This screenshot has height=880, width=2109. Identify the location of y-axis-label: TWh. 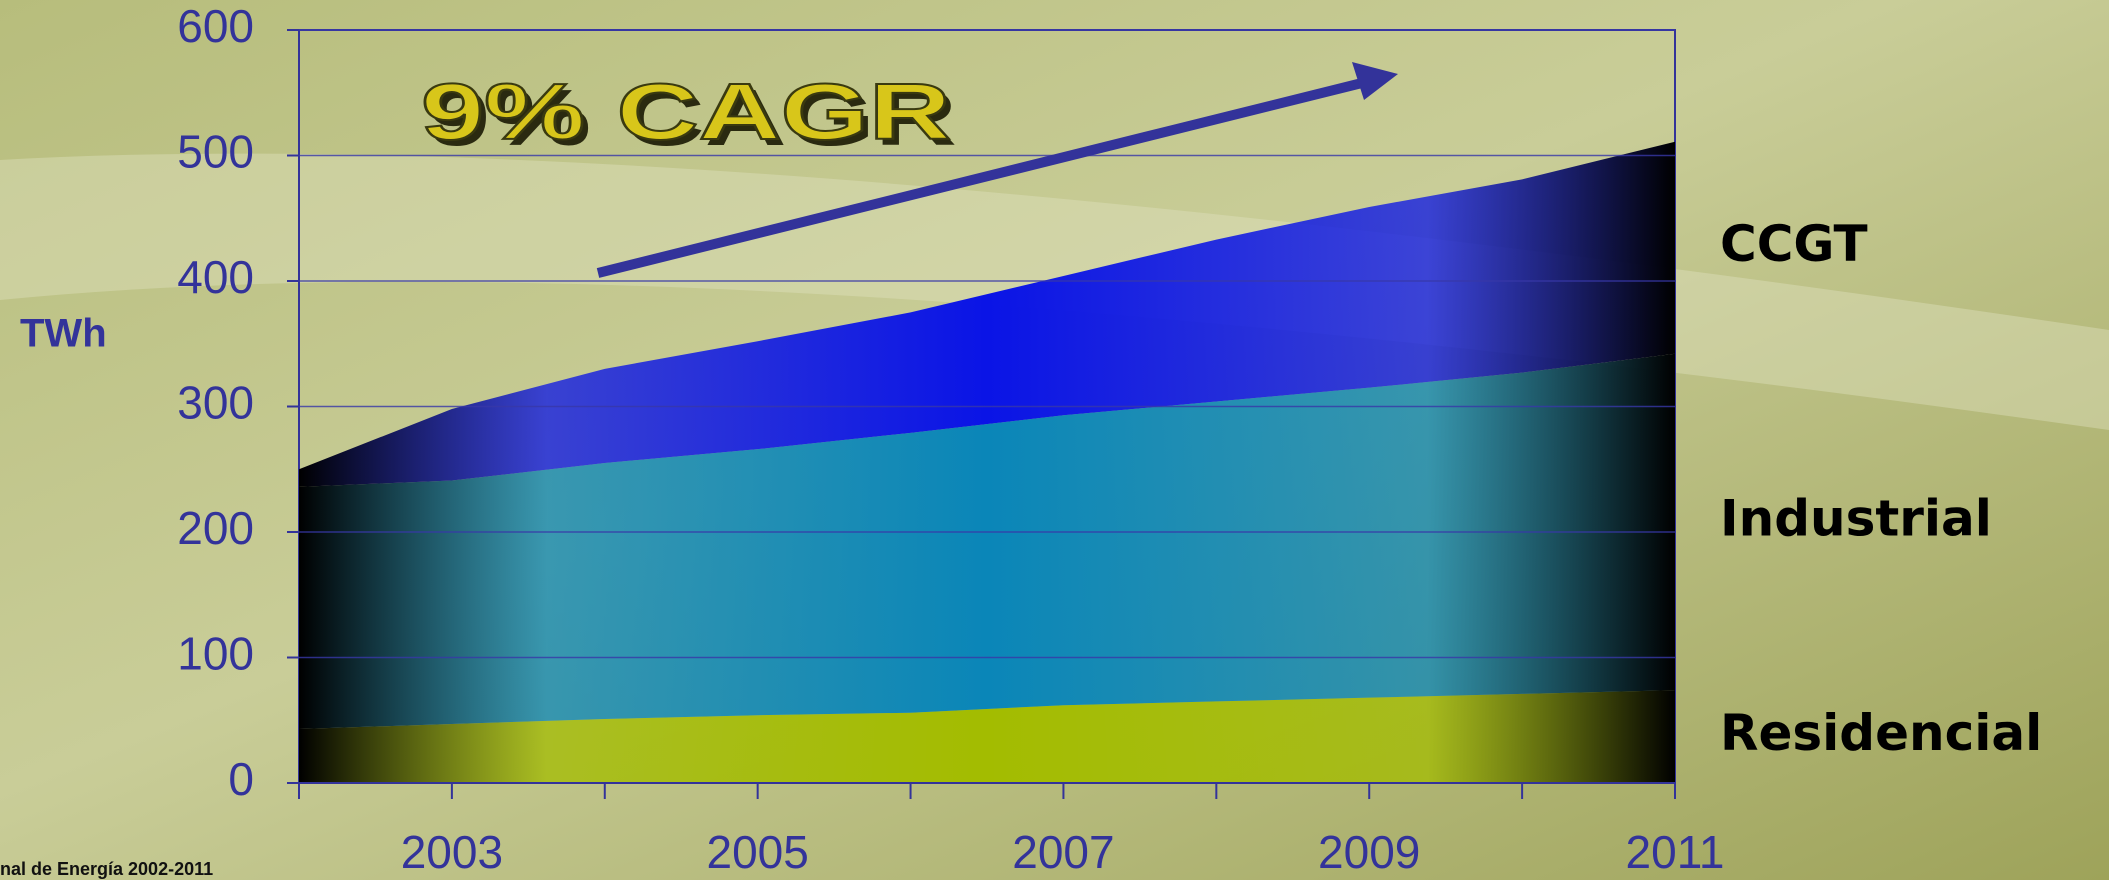
(63, 334).